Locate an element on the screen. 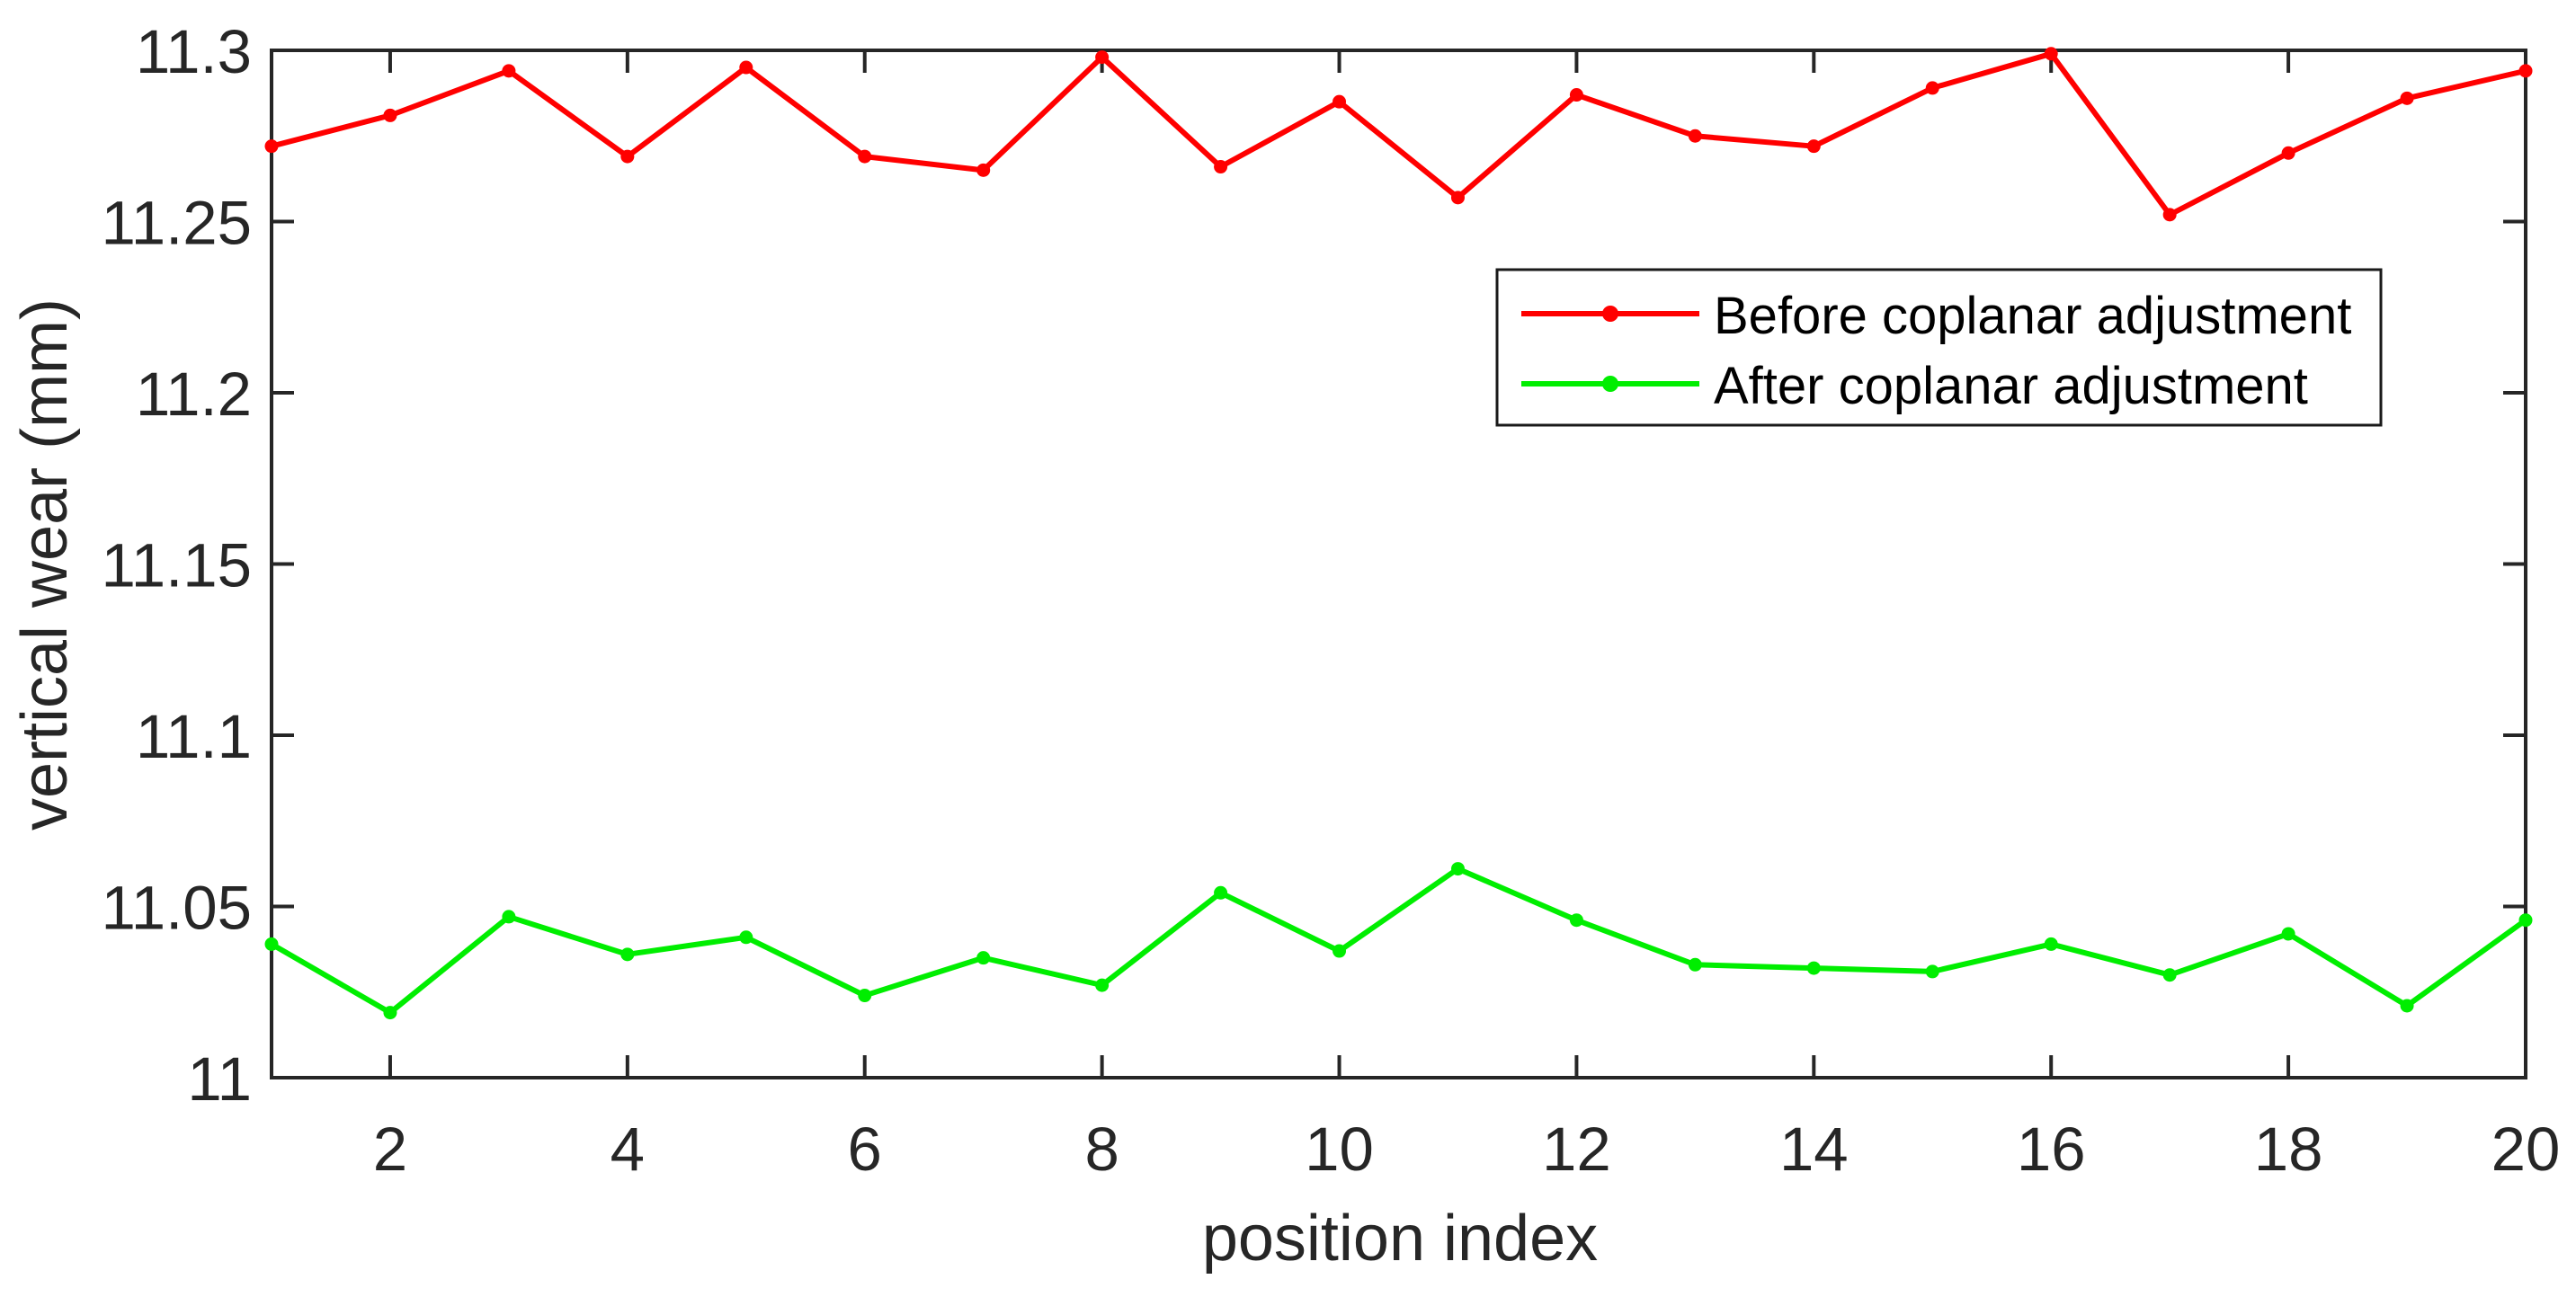 The image size is (2576, 1297). y-tick-label: 11.3 is located at coordinates (194, 51).